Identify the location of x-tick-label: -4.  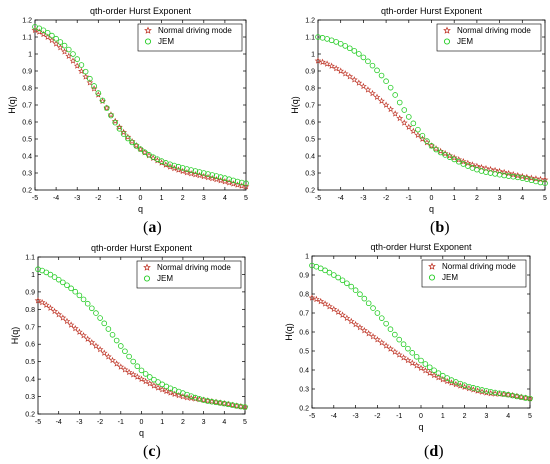
(56, 198).